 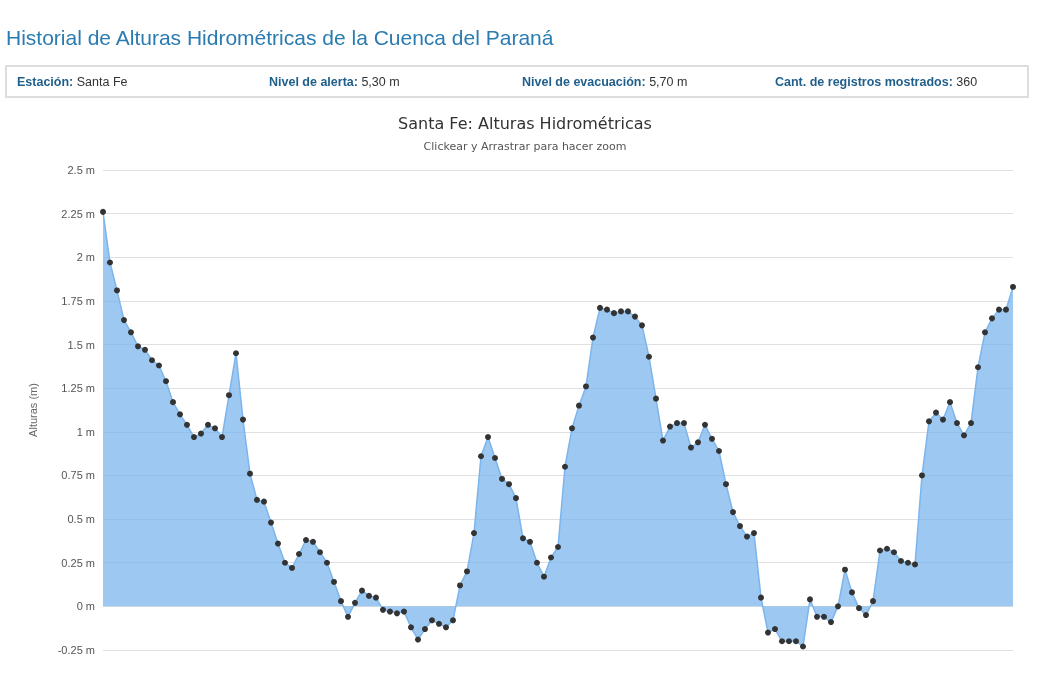 What do you see at coordinates (78, 300) in the screenshot?
I see `y-tick-label: 1.75 m` at bounding box center [78, 300].